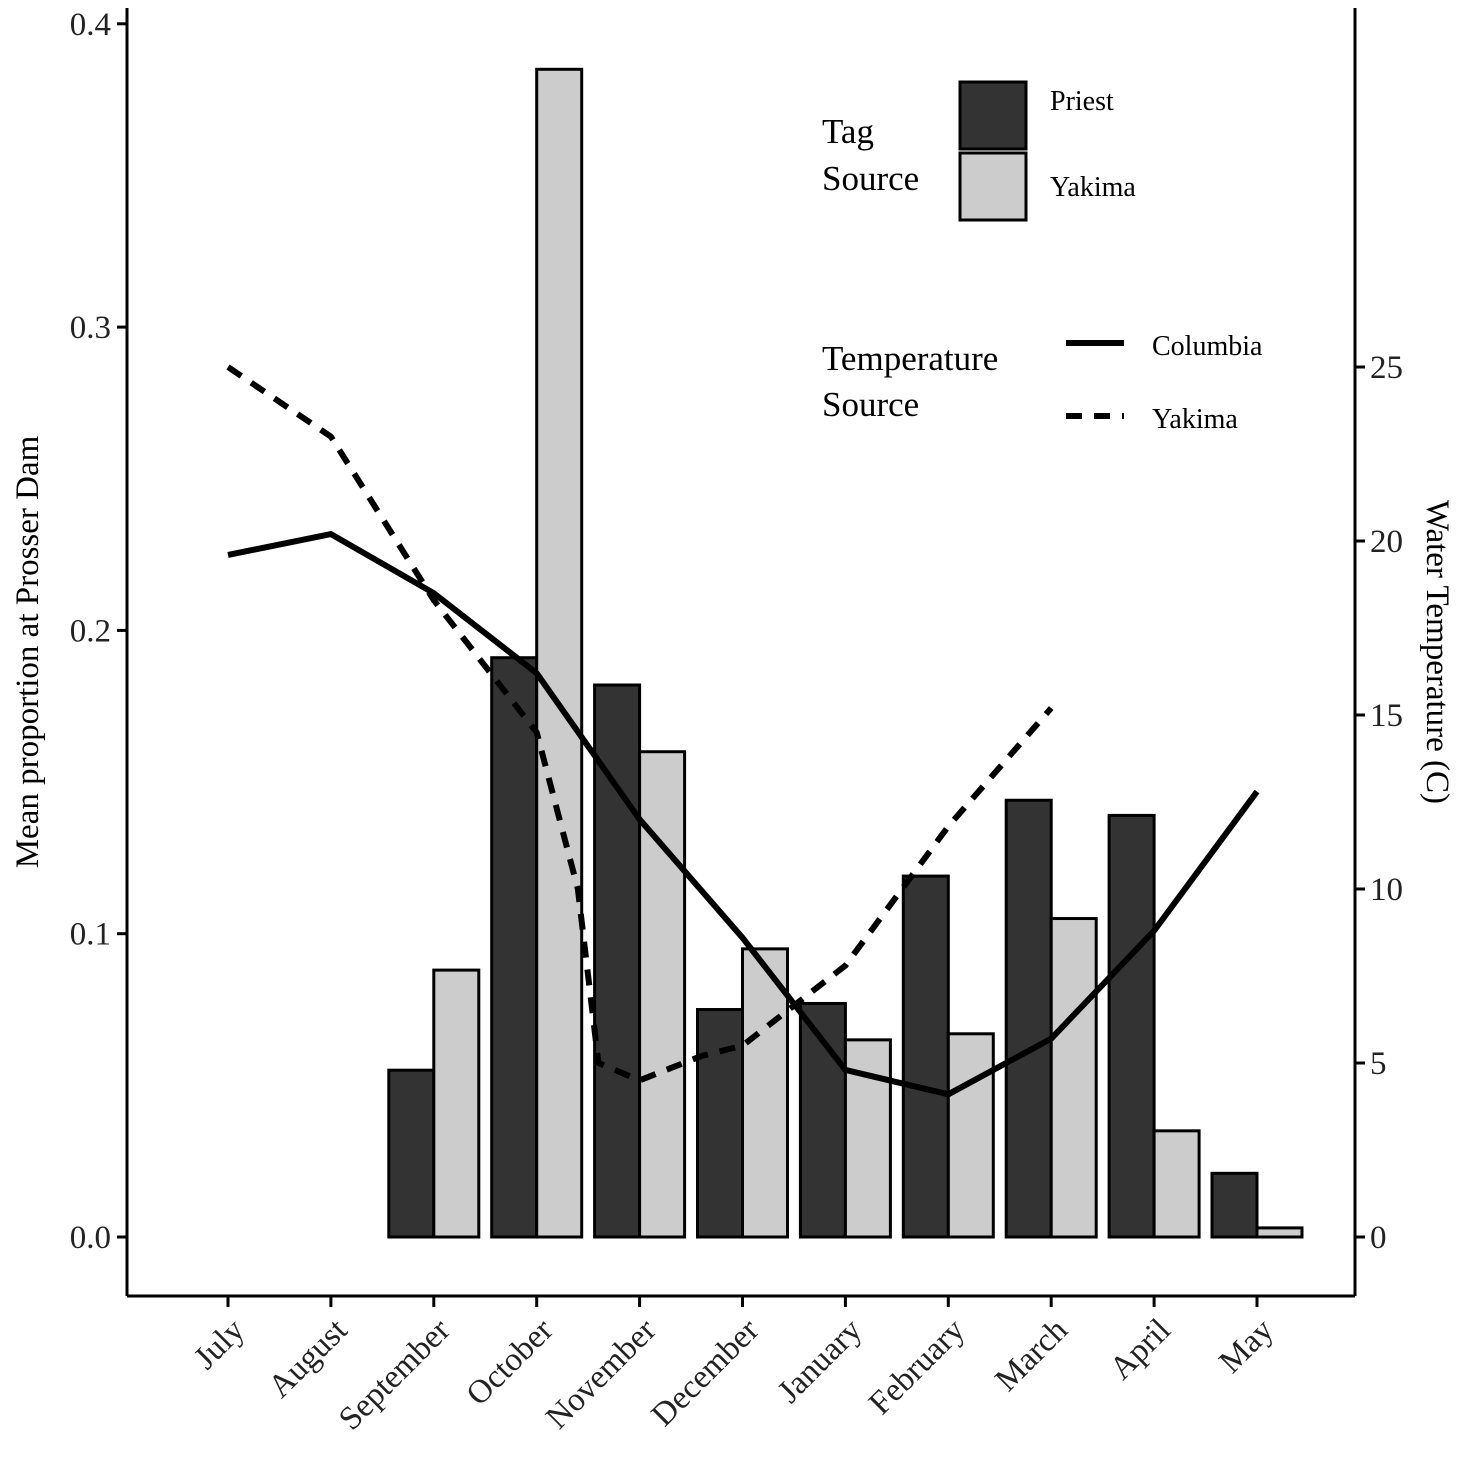  Describe the element at coordinates (90, 631) in the screenshot. I see `y-tick-label-left: 0.2` at that location.